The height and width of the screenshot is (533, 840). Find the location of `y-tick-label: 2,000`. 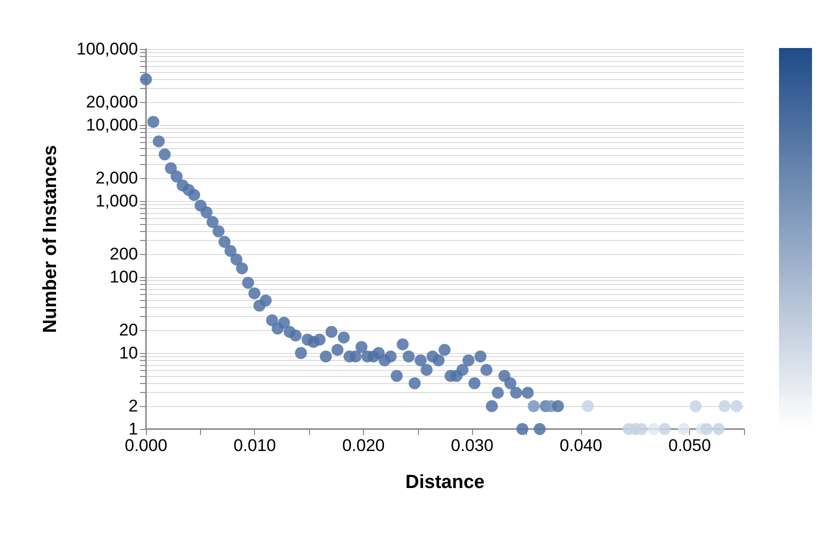

y-tick-label: 2,000 is located at coordinates (116, 178).